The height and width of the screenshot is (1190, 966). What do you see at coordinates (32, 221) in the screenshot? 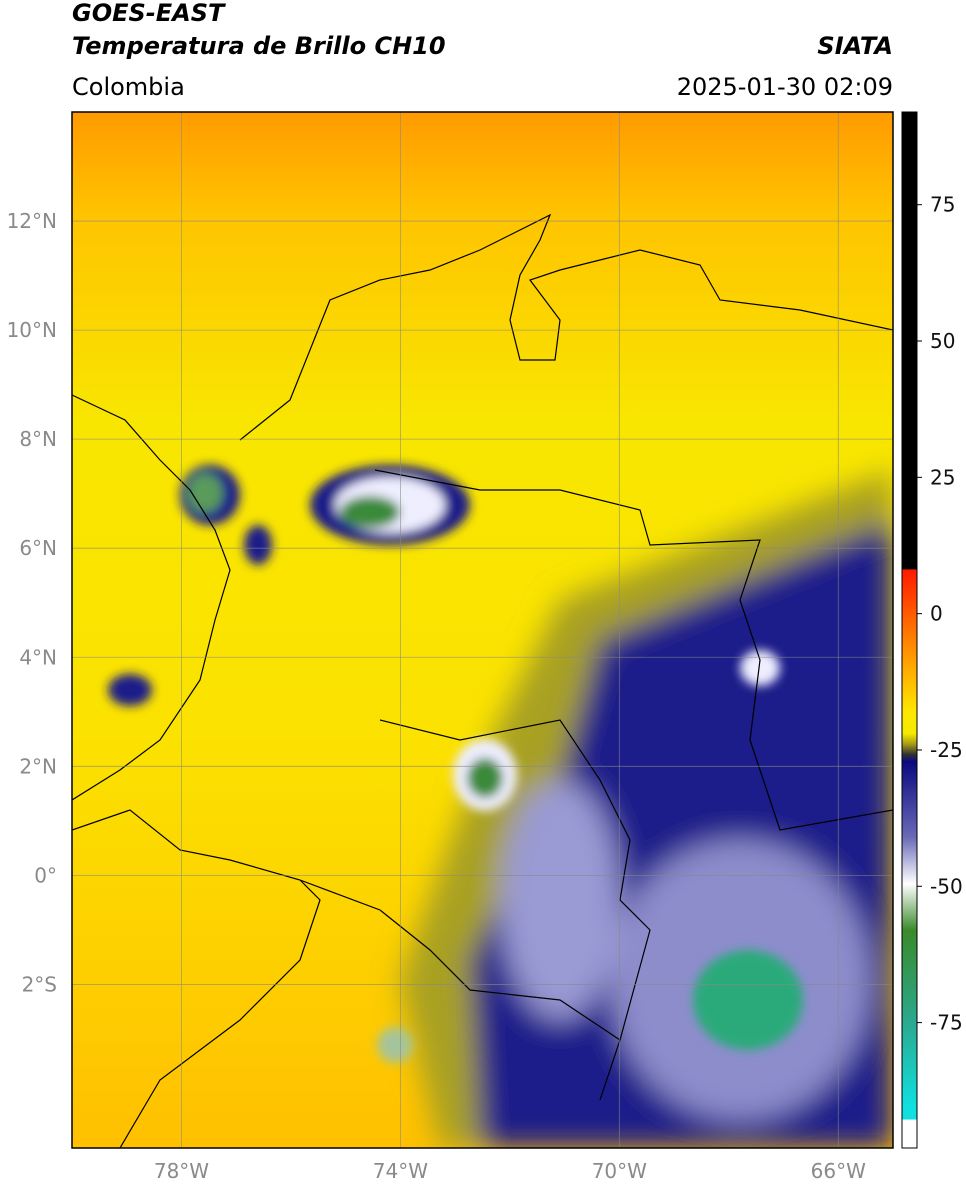
I see `lat-tick-label: 12°N` at bounding box center [32, 221].